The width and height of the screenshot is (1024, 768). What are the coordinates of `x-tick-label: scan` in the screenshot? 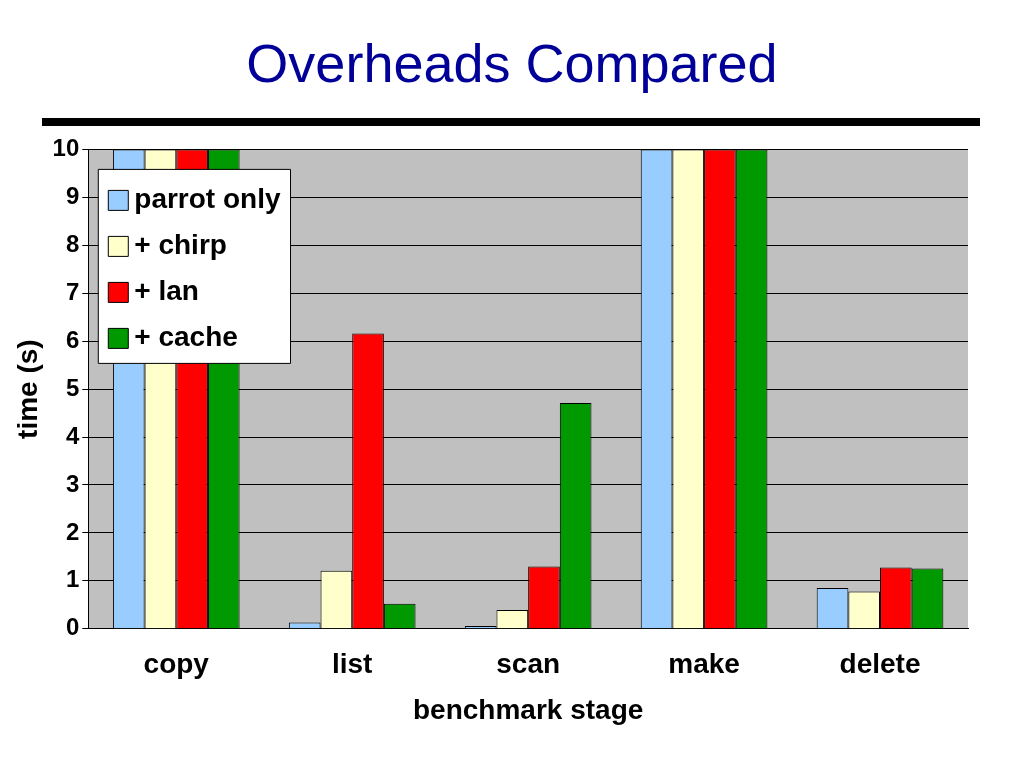 It's located at (528, 664).